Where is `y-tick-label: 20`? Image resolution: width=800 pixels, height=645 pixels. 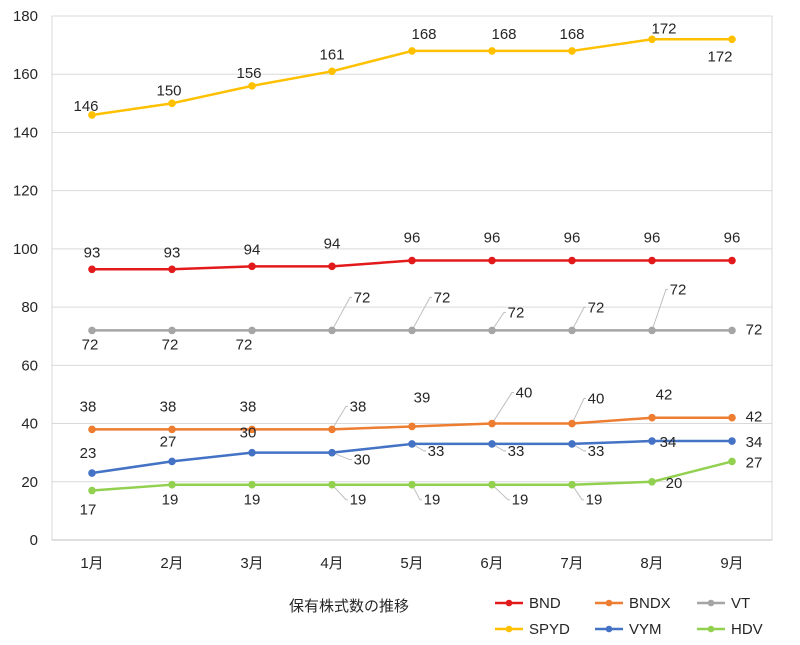
y-tick-label: 20 is located at coordinates (29, 482).